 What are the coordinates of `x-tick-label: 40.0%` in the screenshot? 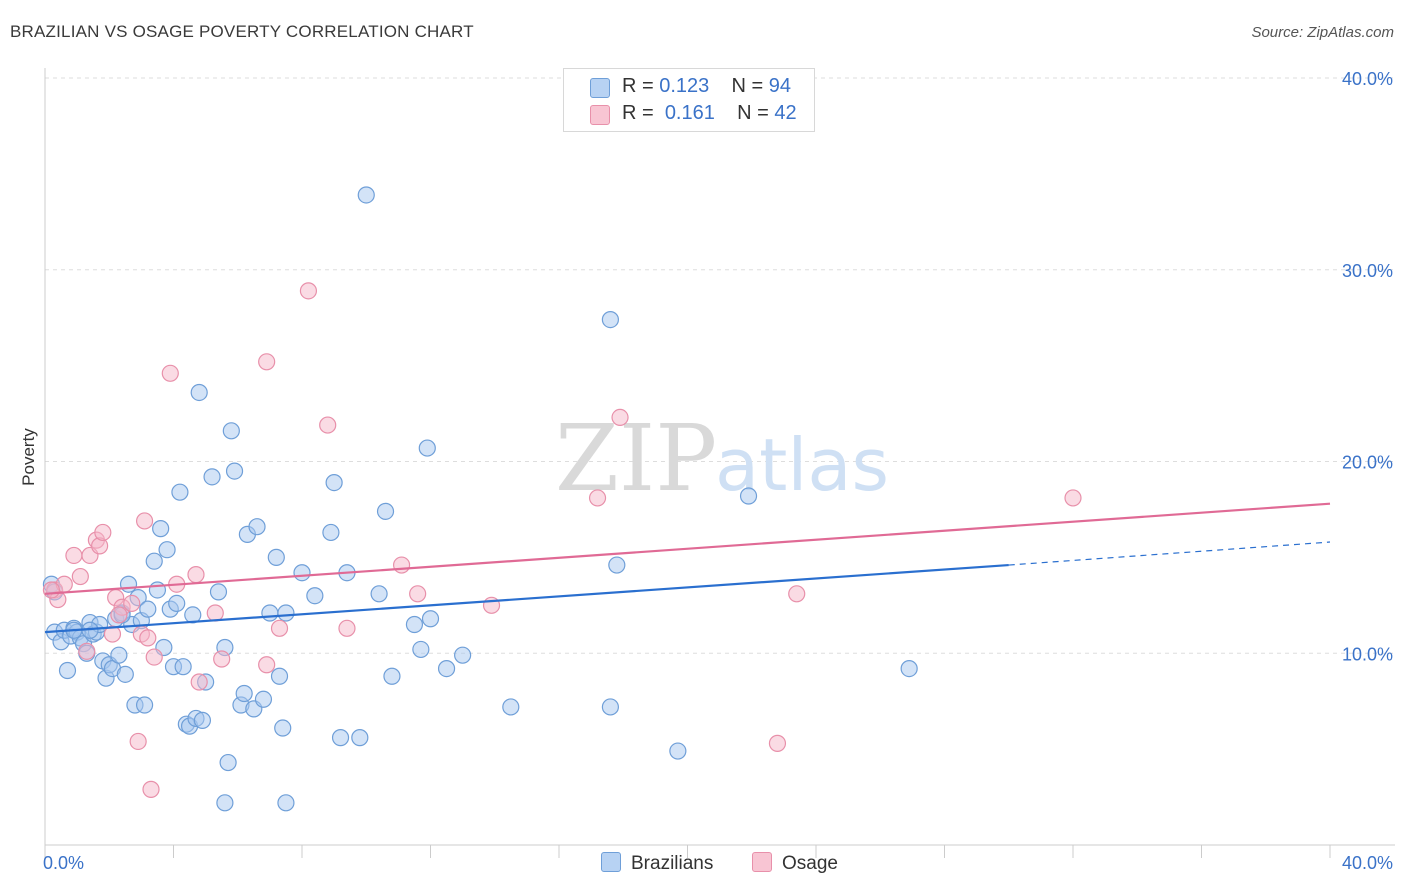 It's located at (1367, 863).